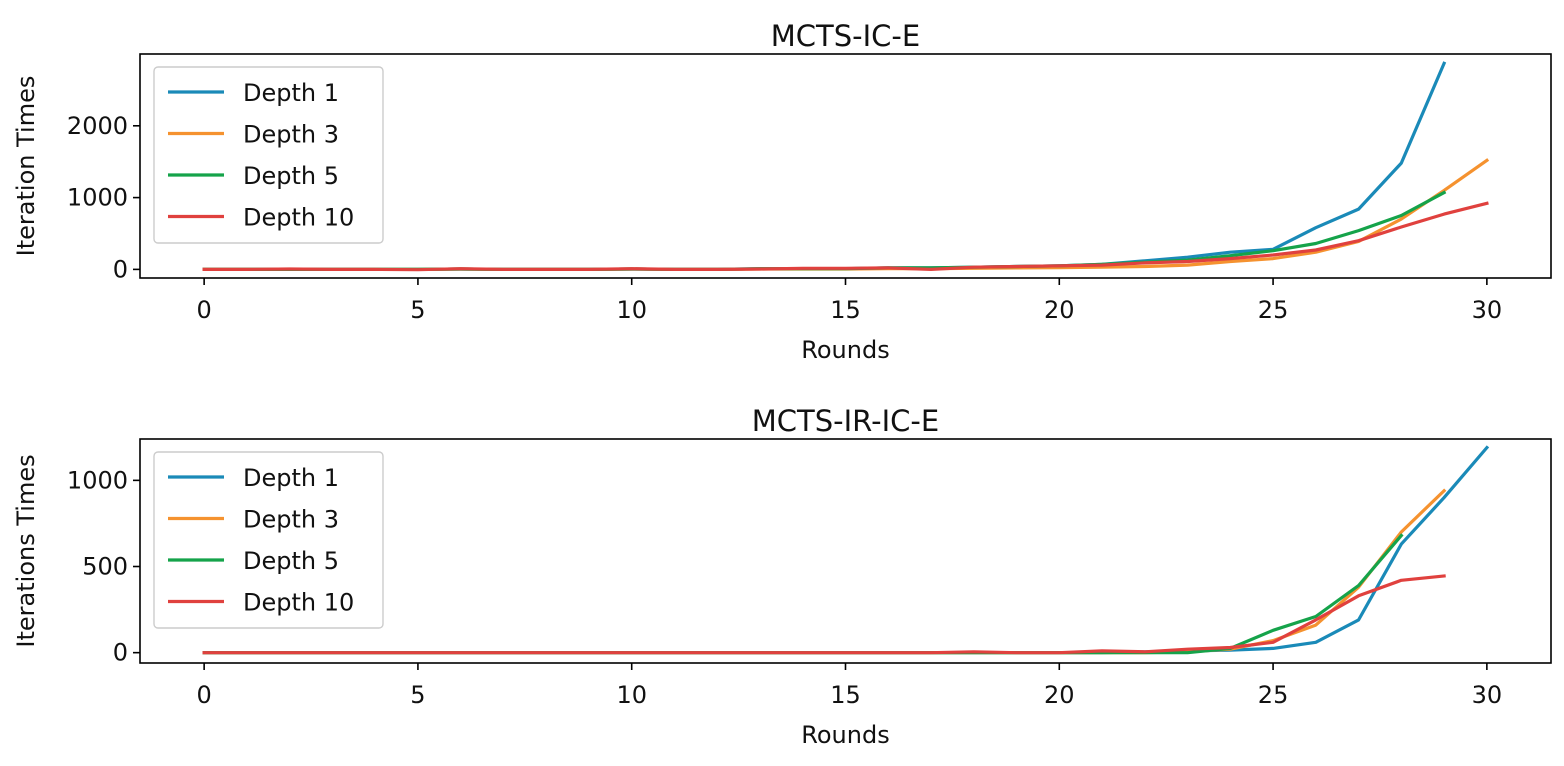 The image size is (1564, 766). Describe the element at coordinates (105, 567) in the screenshot. I see `y-tick-label: 500` at that location.